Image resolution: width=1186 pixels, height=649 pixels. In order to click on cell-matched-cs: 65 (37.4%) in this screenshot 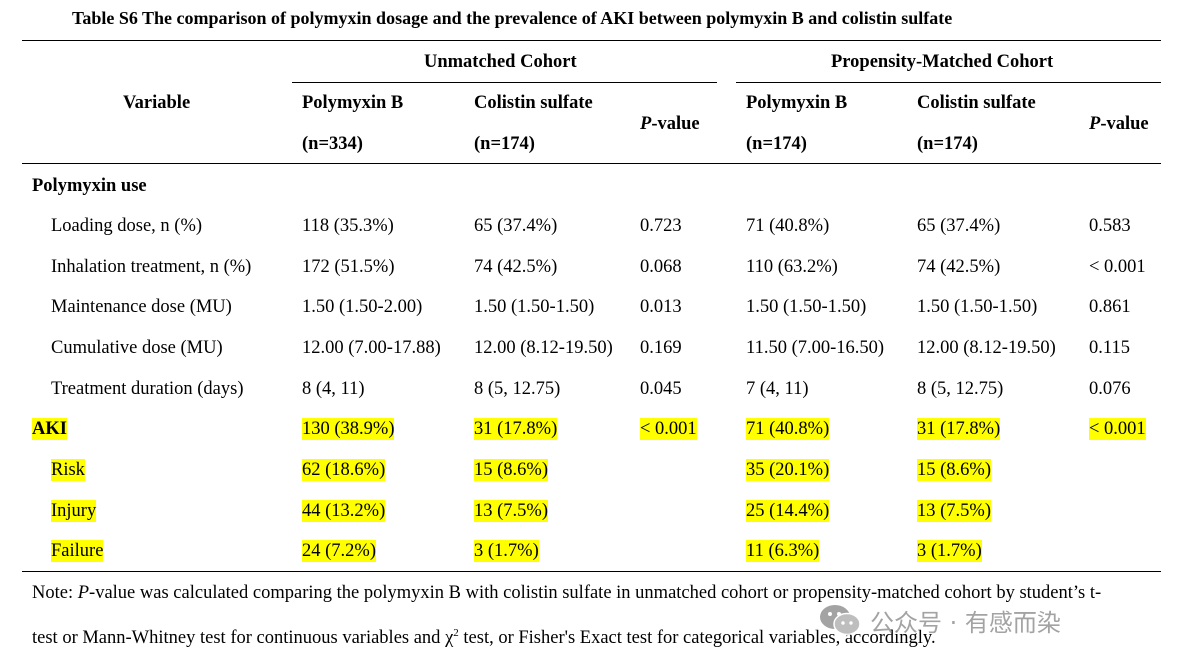, I will do `click(959, 226)`.